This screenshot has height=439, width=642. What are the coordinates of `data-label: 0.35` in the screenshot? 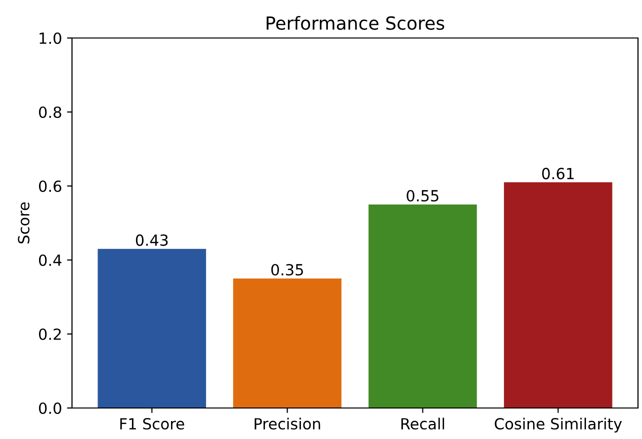 It's located at (287, 270).